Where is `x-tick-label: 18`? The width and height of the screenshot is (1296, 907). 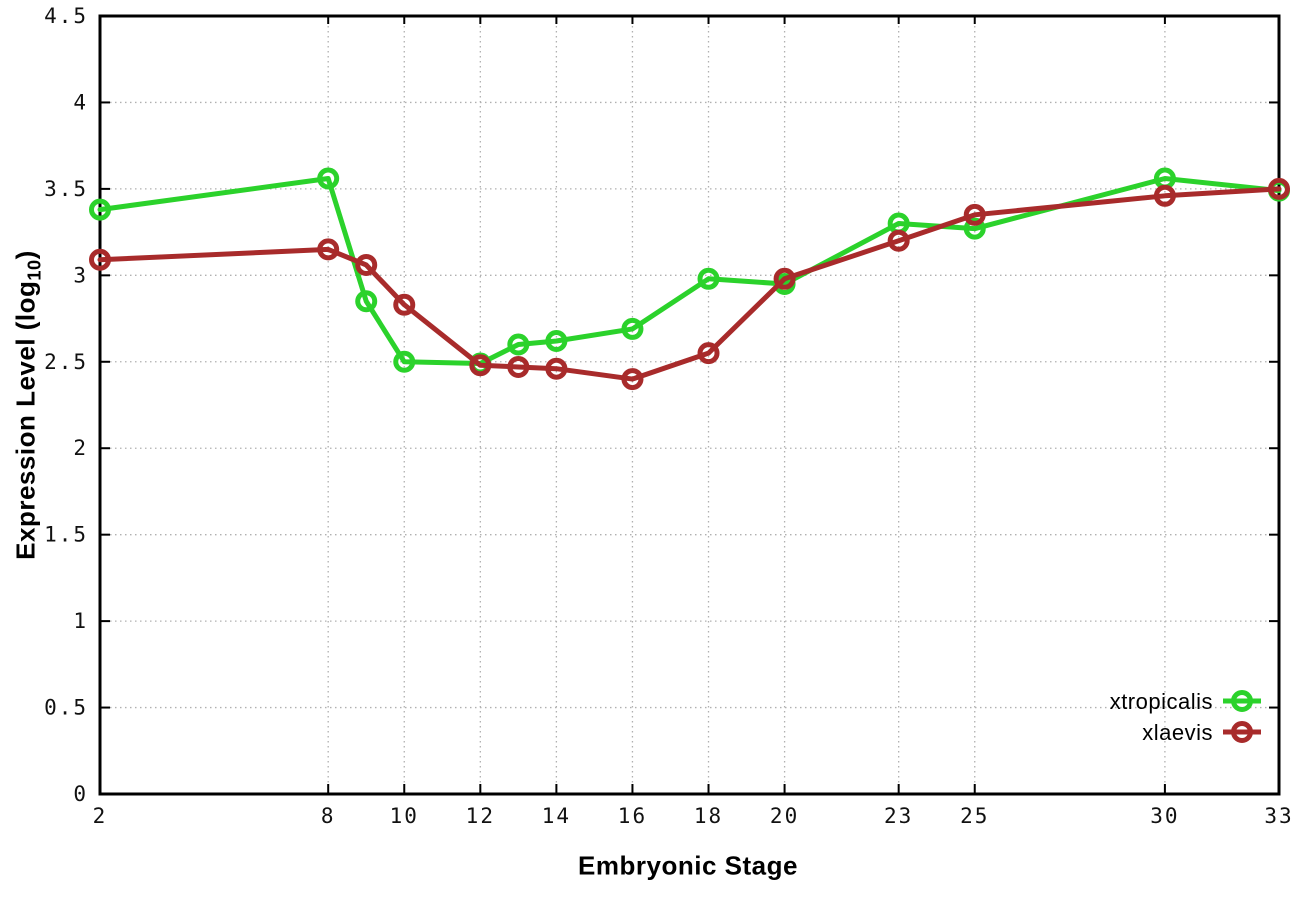
x-tick-label: 18 is located at coordinates (708, 816).